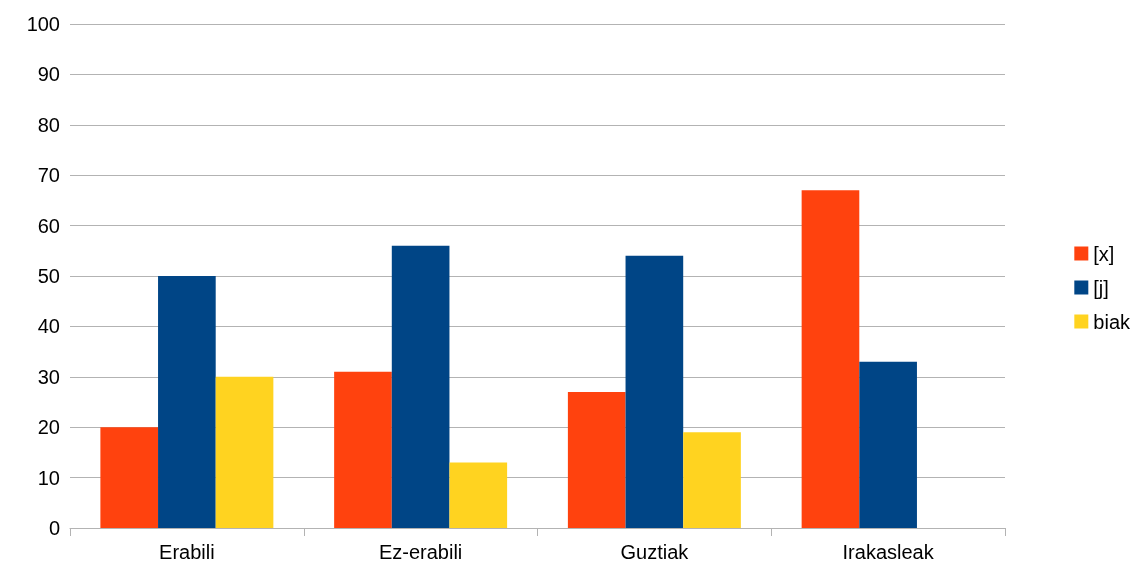  What do you see at coordinates (888, 552) in the screenshot?
I see `x-tick-label: Irakasleak` at bounding box center [888, 552].